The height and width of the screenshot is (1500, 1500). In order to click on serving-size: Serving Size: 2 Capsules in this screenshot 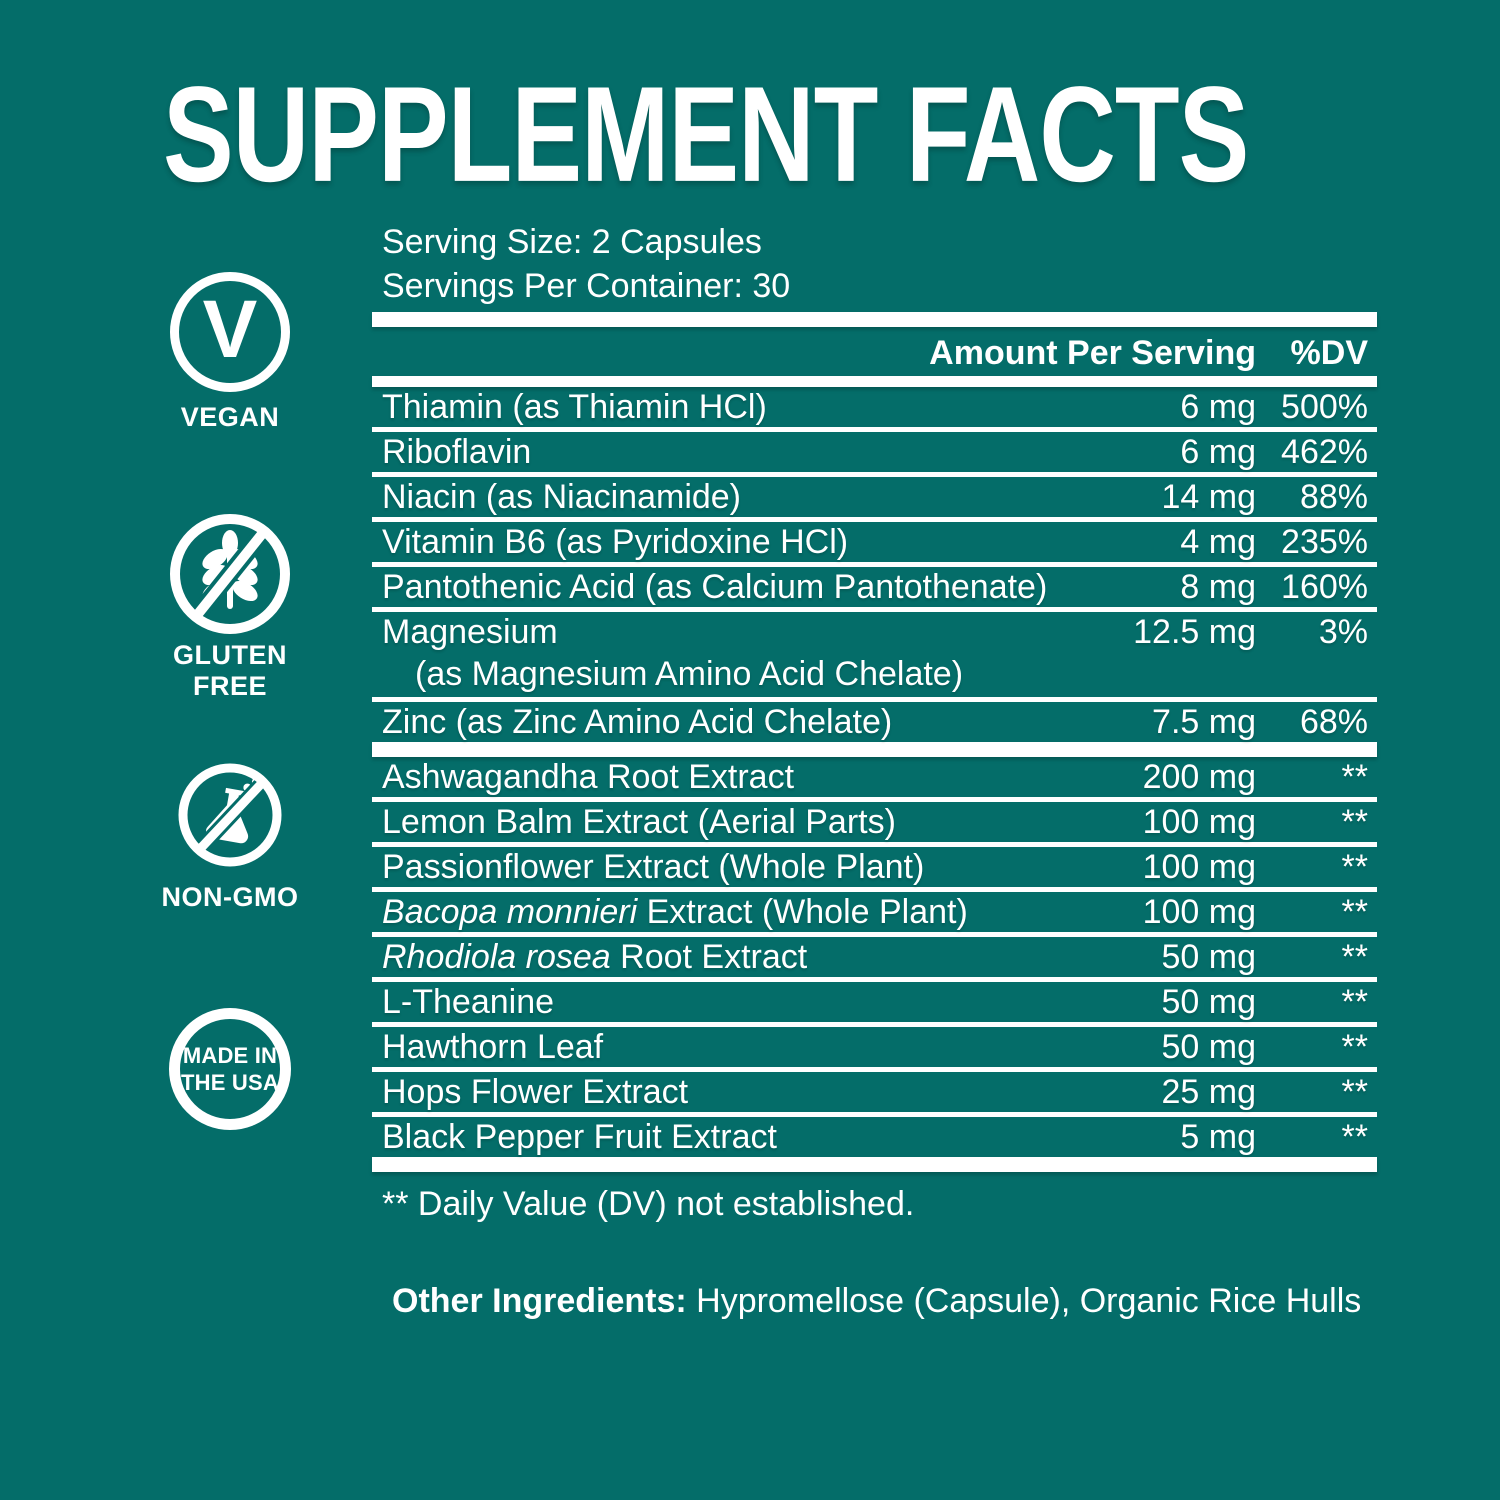, I will do `click(572, 242)`.